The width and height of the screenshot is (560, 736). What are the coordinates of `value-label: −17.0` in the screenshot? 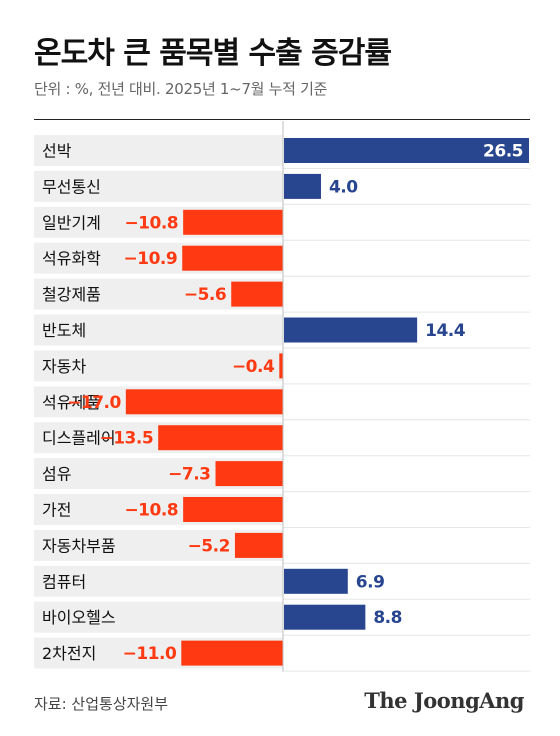 It's located at (94, 403).